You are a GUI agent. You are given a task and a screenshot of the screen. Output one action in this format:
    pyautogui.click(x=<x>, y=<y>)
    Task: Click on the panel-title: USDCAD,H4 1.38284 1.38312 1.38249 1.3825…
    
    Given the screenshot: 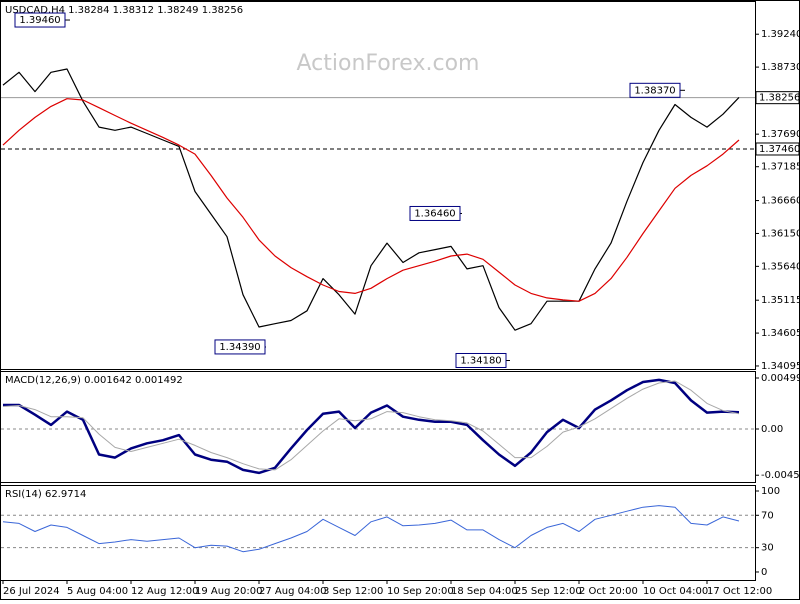 What is the action you would take?
    pyautogui.click(x=124, y=10)
    